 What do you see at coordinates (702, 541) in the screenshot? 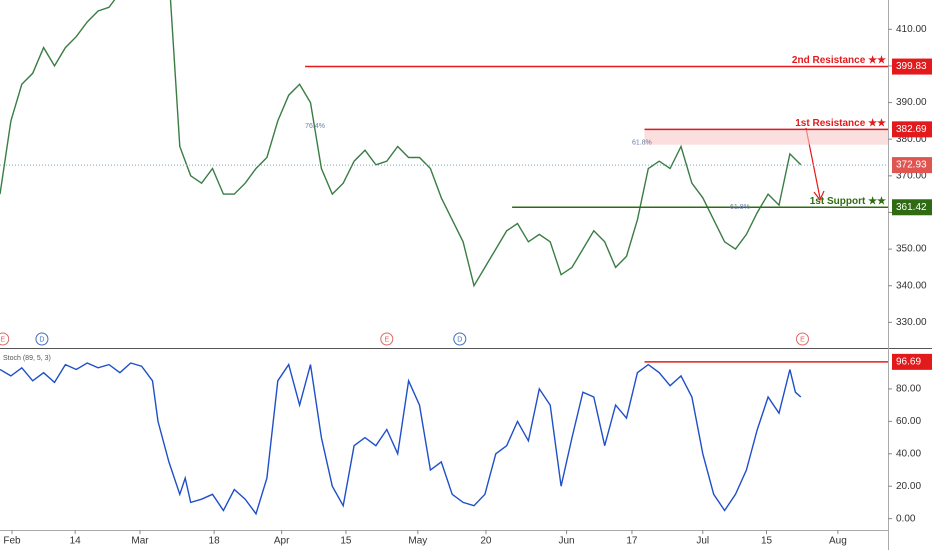
I see `x-tick-label: Jul` at bounding box center [702, 541].